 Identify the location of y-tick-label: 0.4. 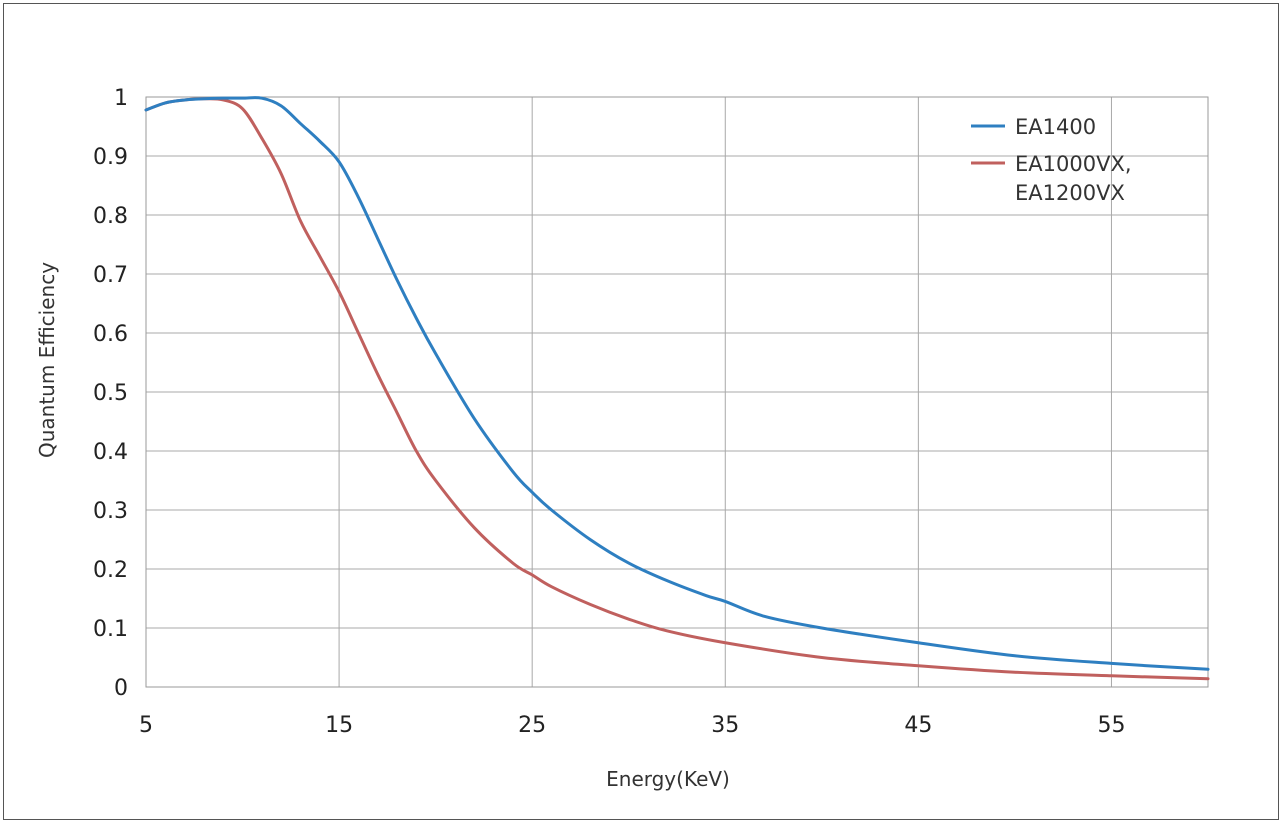
(110, 452).